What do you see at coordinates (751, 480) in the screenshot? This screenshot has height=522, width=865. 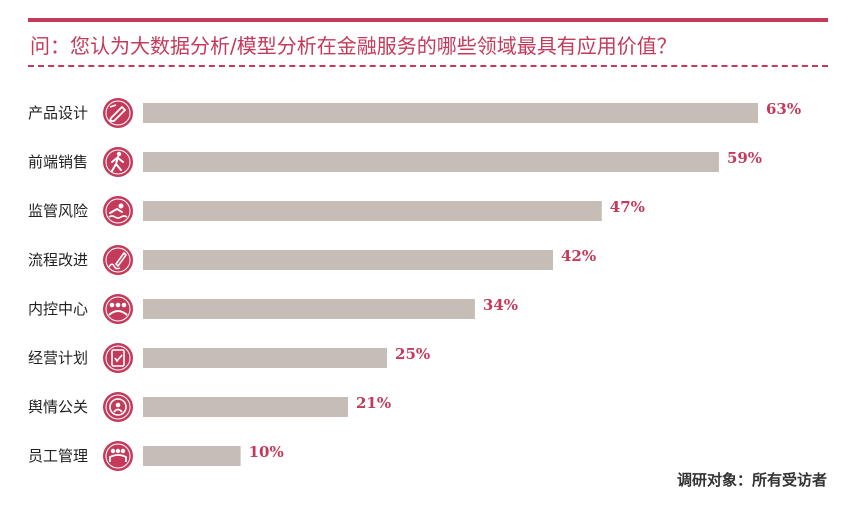 I see `survey-footnote: 调研对象：所有受访者` at bounding box center [751, 480].